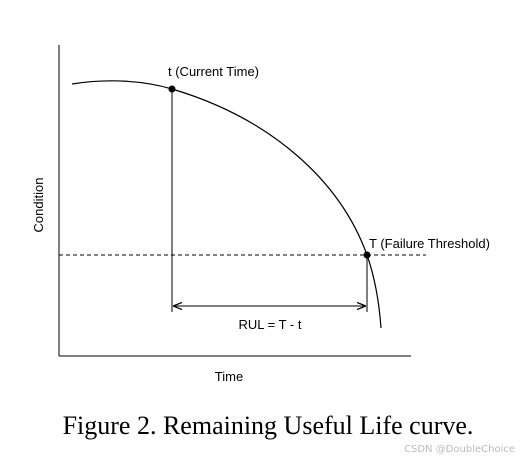 This screenshot has width=520, height=458. What do you see at coordinates (429, 243) in the screenshot?
I see `failure-label: T (Failure Threshold)` at bounding box center [429, 243].